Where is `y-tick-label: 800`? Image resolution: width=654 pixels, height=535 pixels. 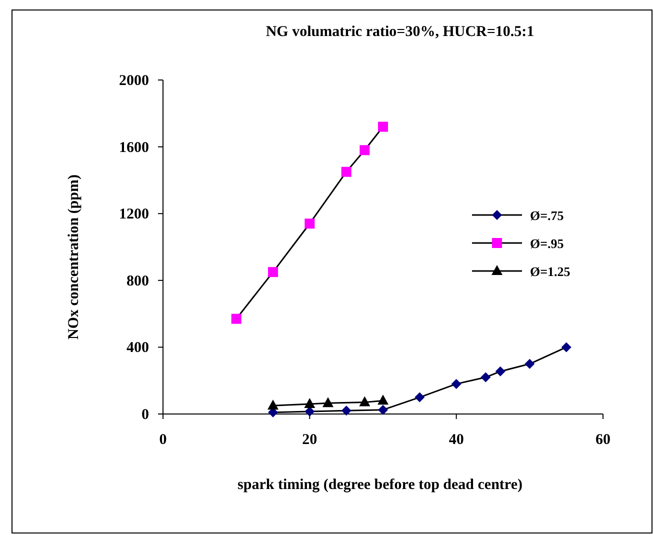 y-tick-label: 800 is located at coordinates (137, 281).